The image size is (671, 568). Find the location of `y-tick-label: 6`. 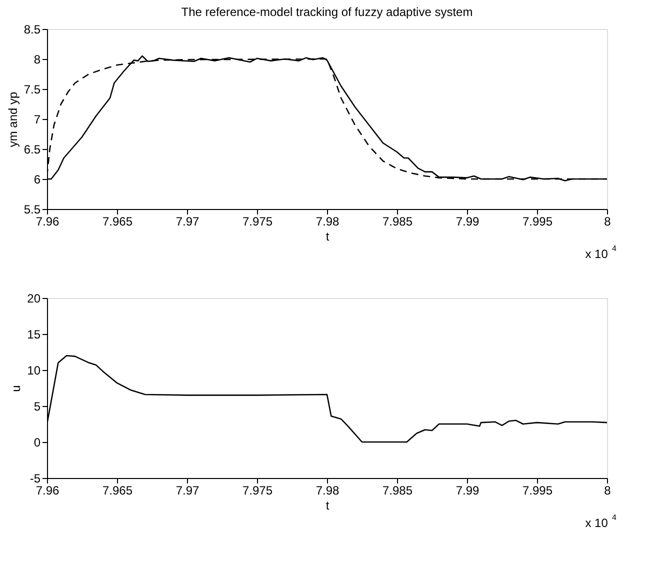

y-tick-label: 6 is located at coordinates (37, 179).